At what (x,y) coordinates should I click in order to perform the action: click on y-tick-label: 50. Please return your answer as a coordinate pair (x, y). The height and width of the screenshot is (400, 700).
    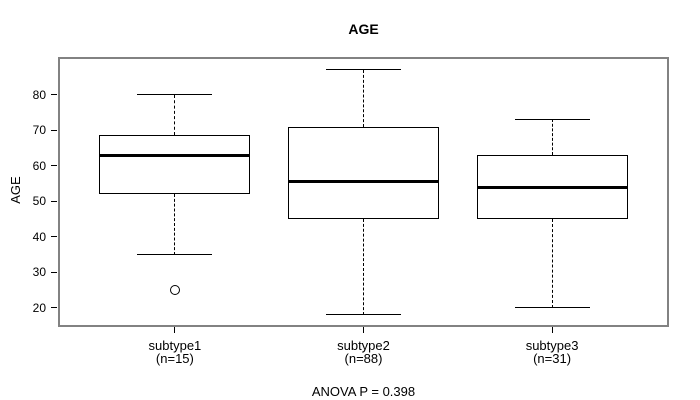
    Looking at the image, I should click on (39, 201).